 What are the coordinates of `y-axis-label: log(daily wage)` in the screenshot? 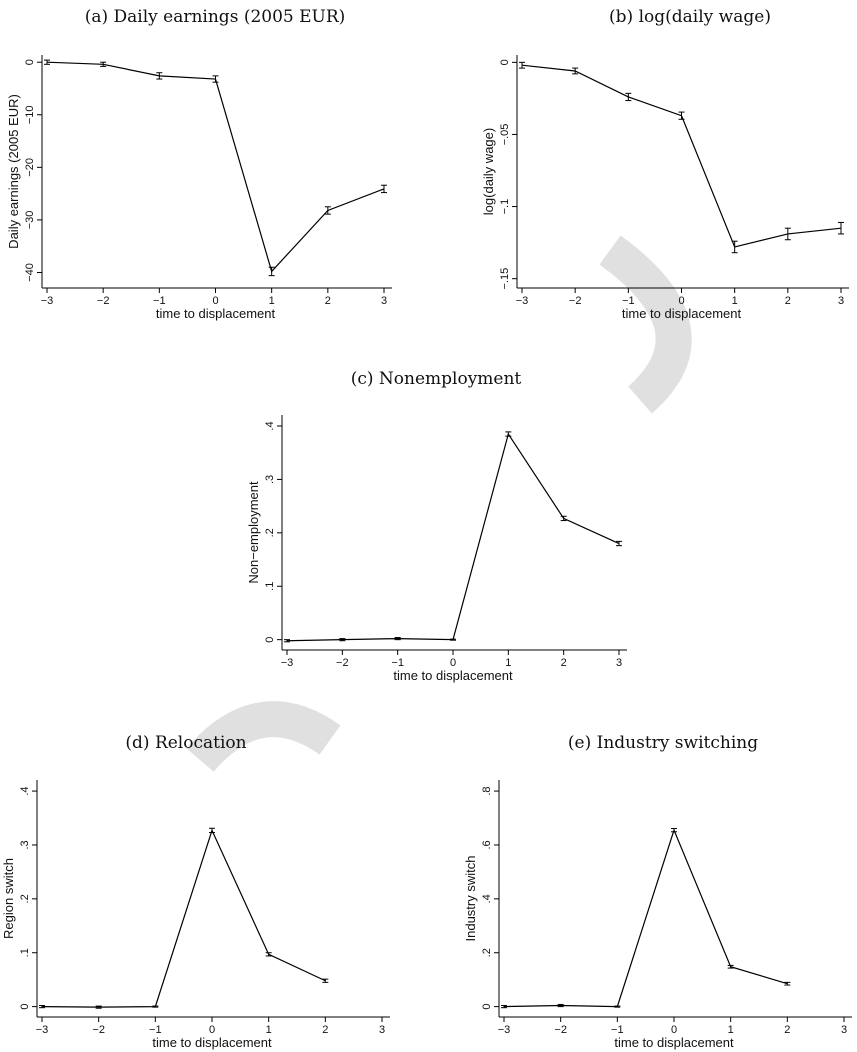 It's located at (488, 171).